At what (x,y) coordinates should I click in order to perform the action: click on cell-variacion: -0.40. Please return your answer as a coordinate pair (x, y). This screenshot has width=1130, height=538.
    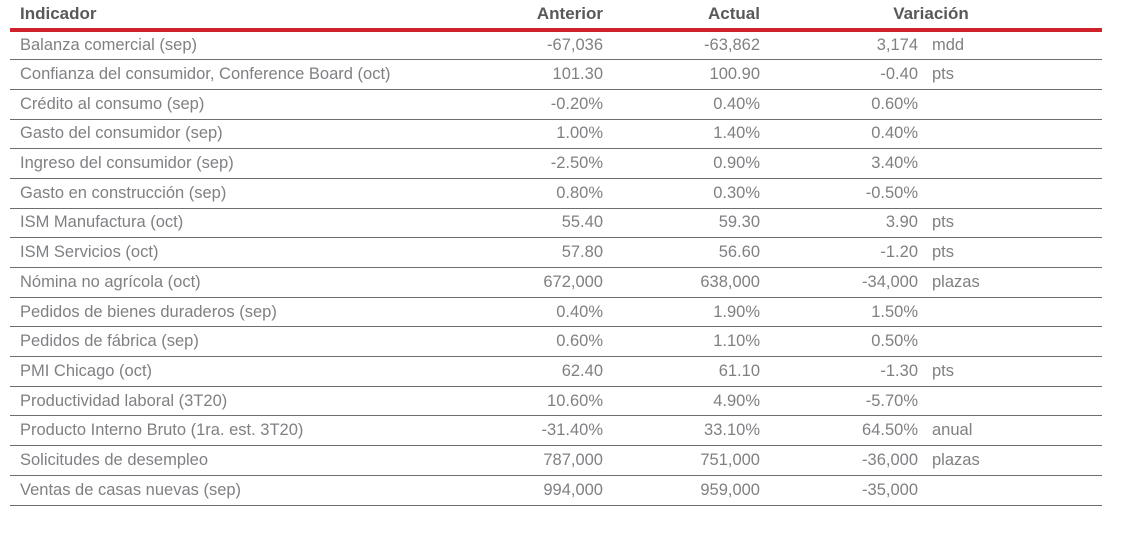
    Looking at the image, I should click on (839, 74).